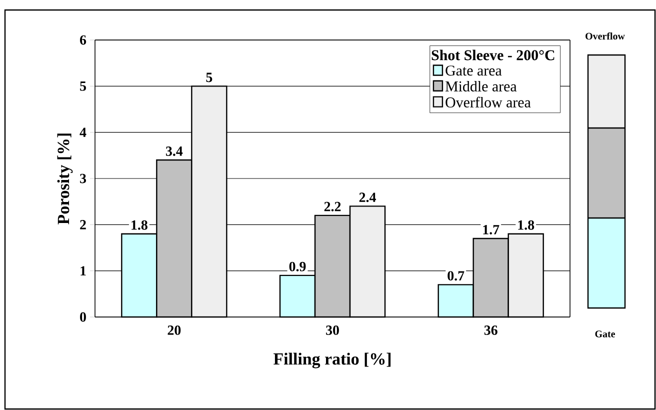  I want to click on x-tick-label: 20, so click(174, 330).